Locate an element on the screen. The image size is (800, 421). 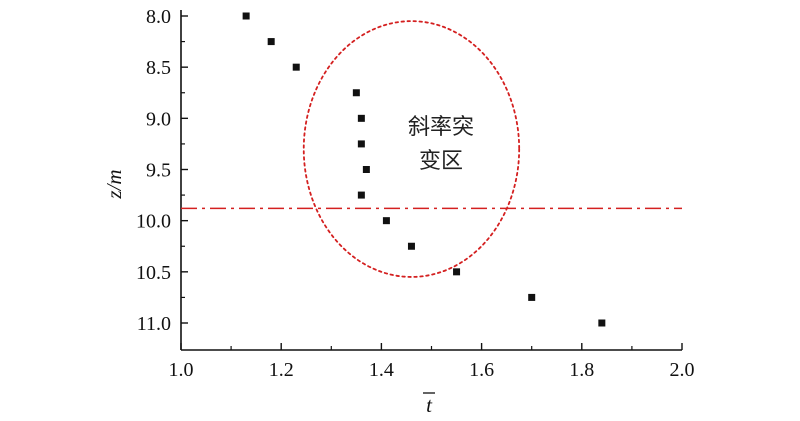
x-axis-ticks: 1.0 1.2 1.4 1.6 1.8 2.0 is located at coordinates (432, 362).